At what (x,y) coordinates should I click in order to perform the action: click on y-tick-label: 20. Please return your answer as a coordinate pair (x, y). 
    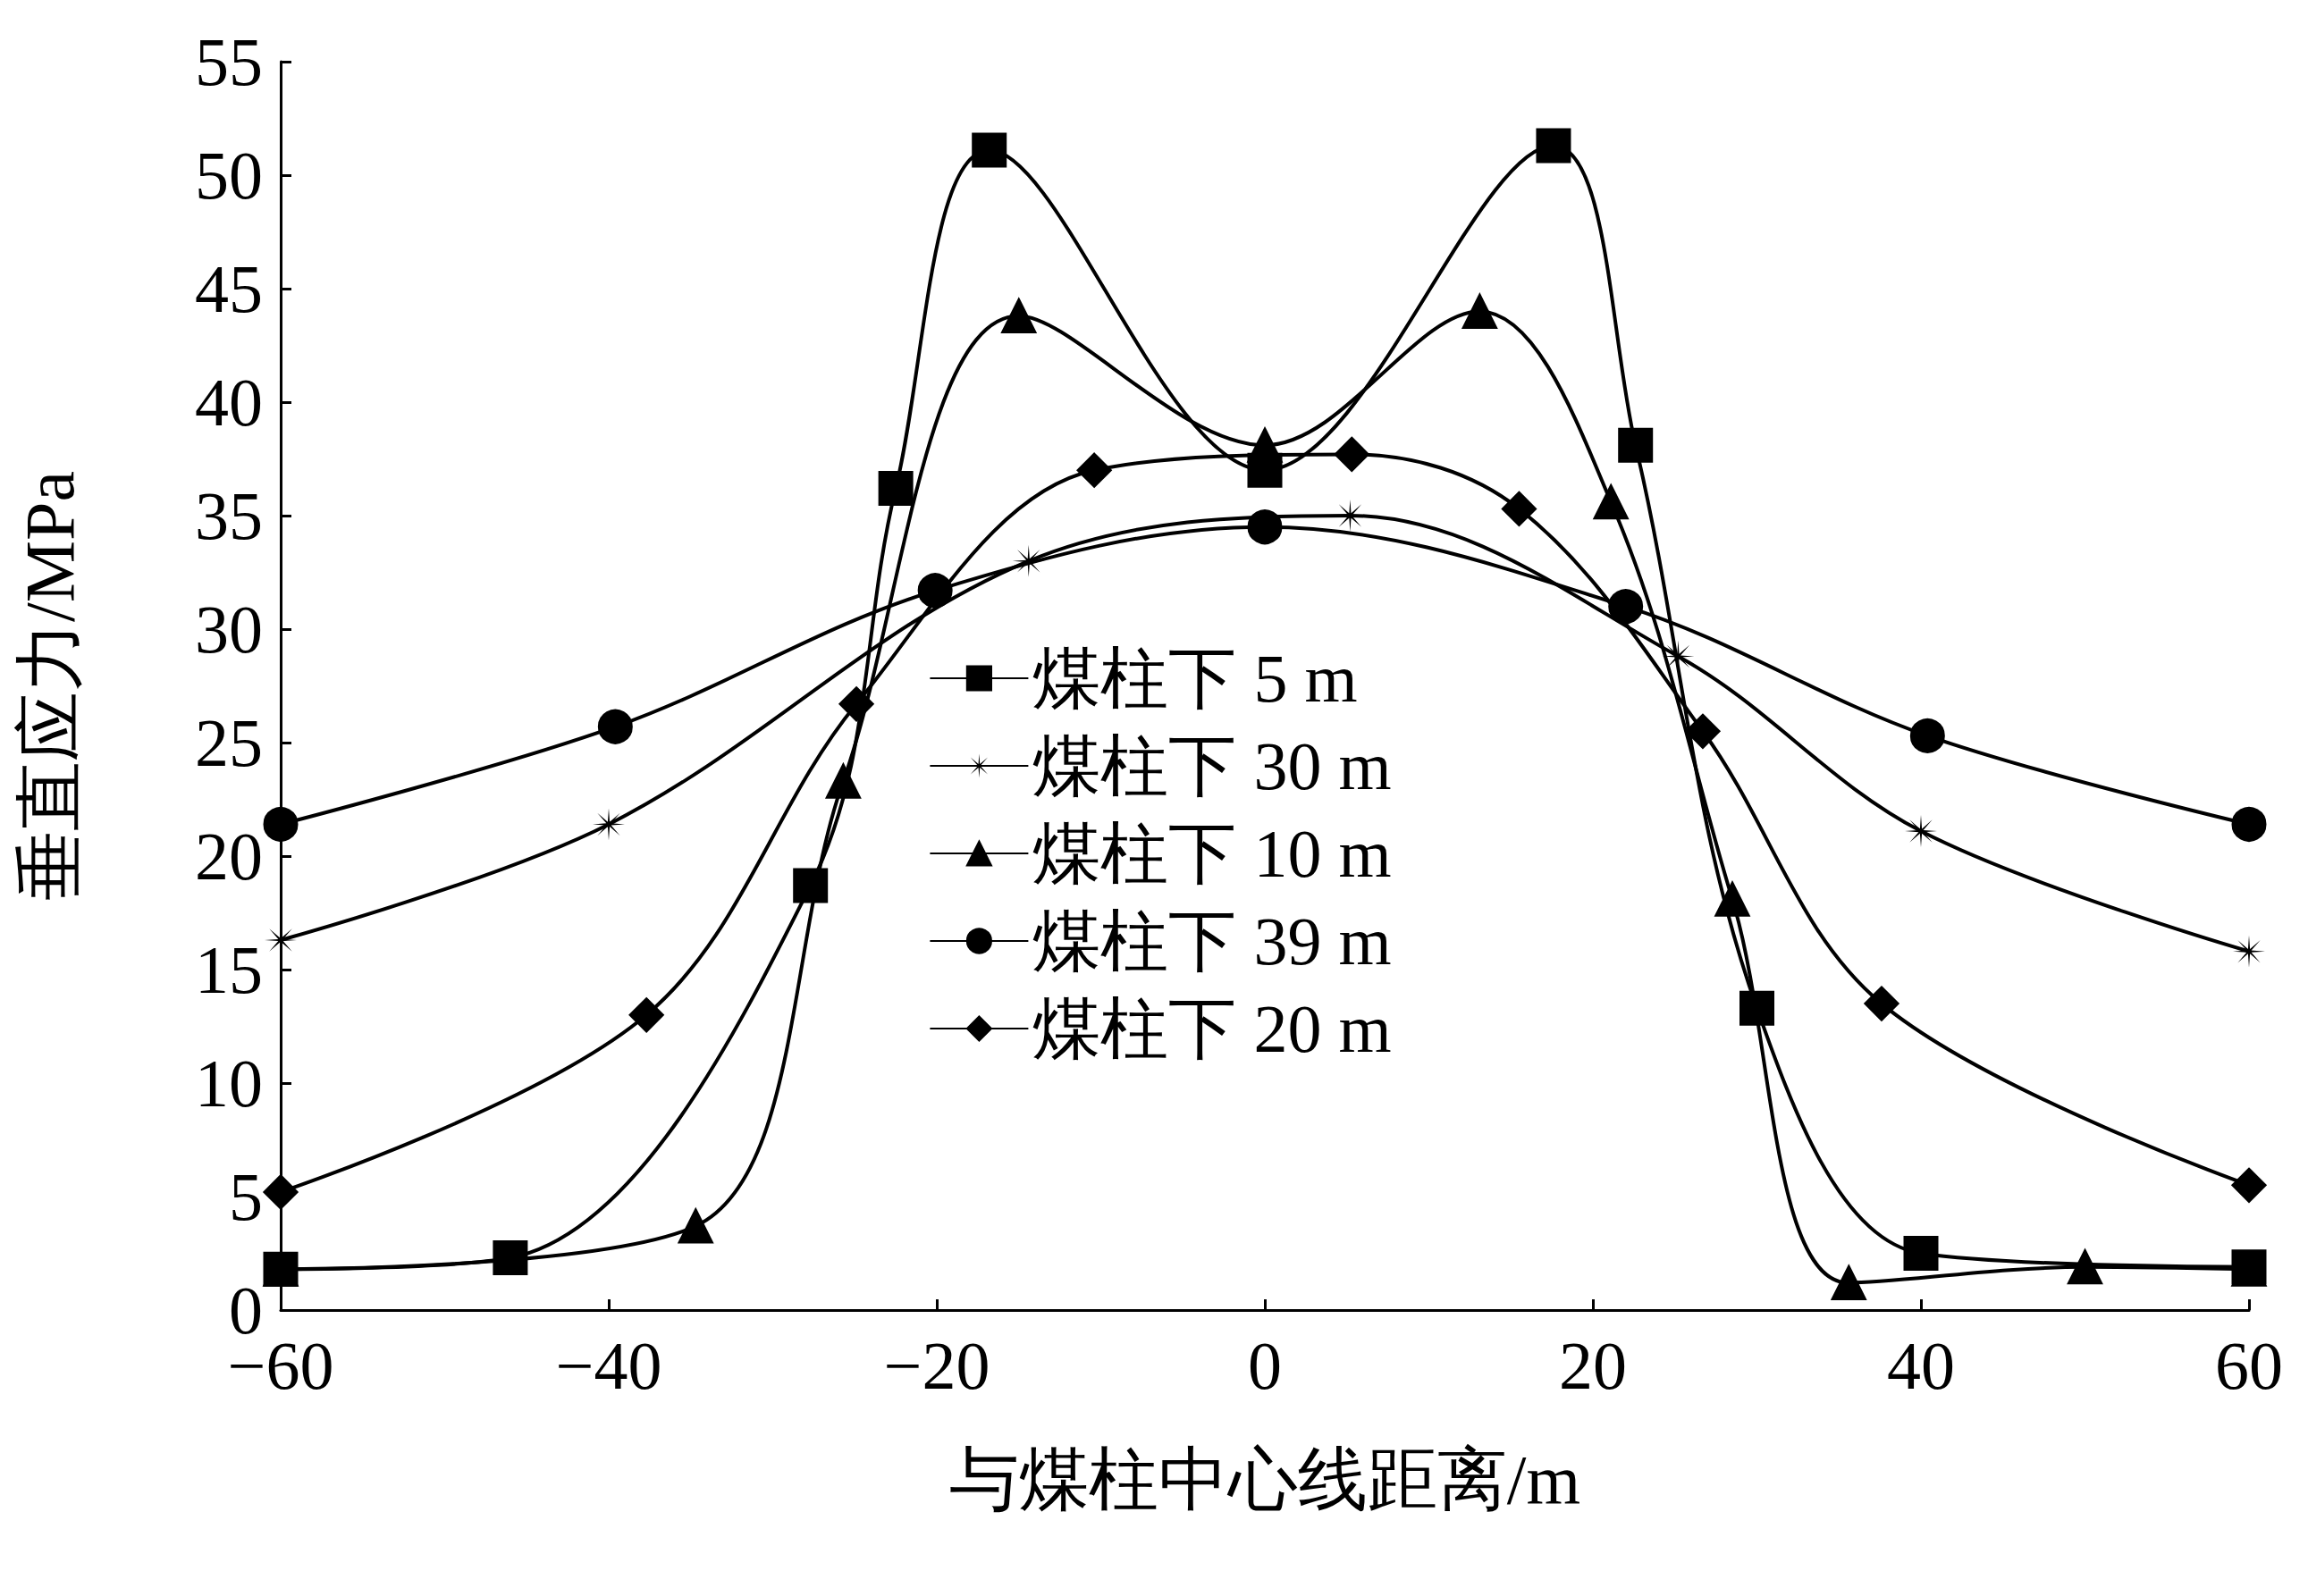
    Looking at the image, I should click on (229, 856).